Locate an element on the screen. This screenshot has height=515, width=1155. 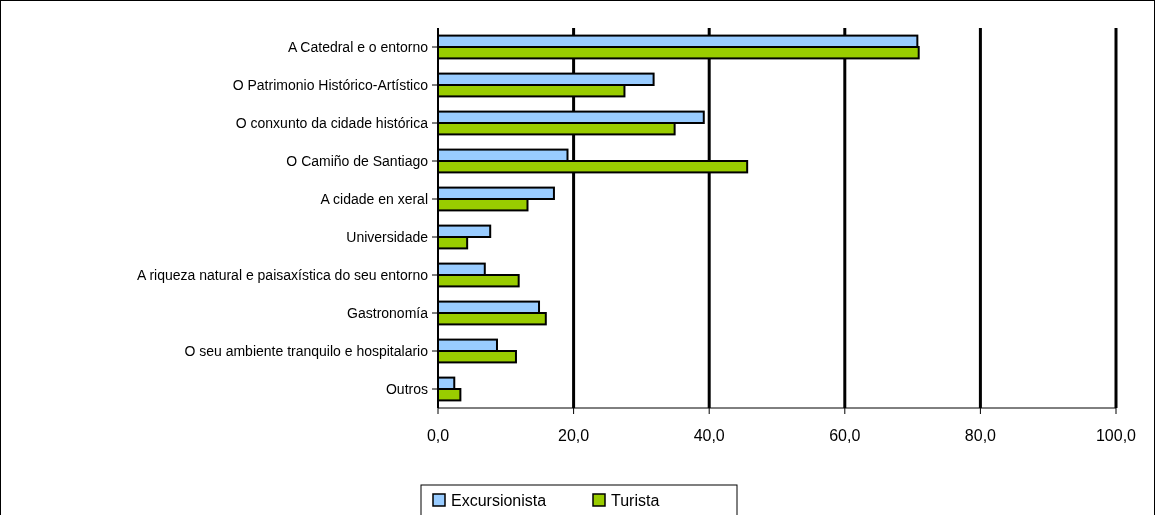
x-tick-label: 80,0 is located at coordinates (980, 435).